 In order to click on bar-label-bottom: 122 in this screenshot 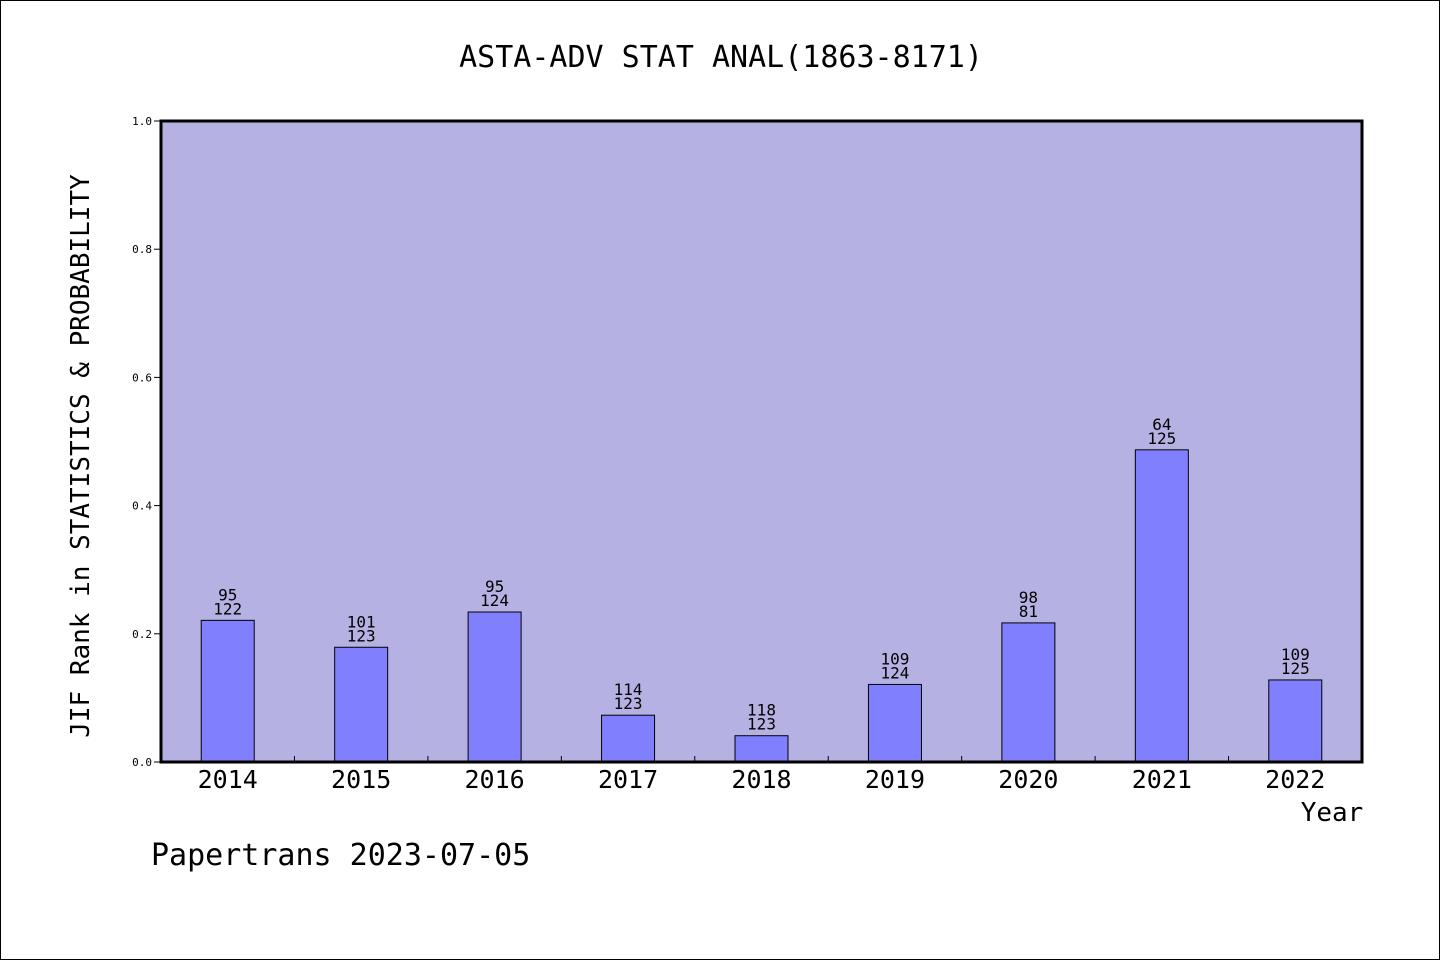, I will do `click(227, 608)`.